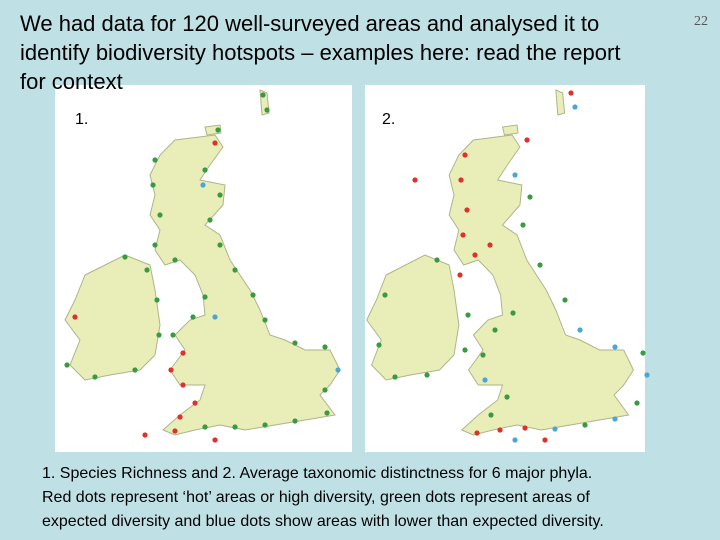 The width and height of the screenshot is (720, 540). Describe the element at coordinates (701, 21) in the screenshot. I see `page-number: 22` at that location.